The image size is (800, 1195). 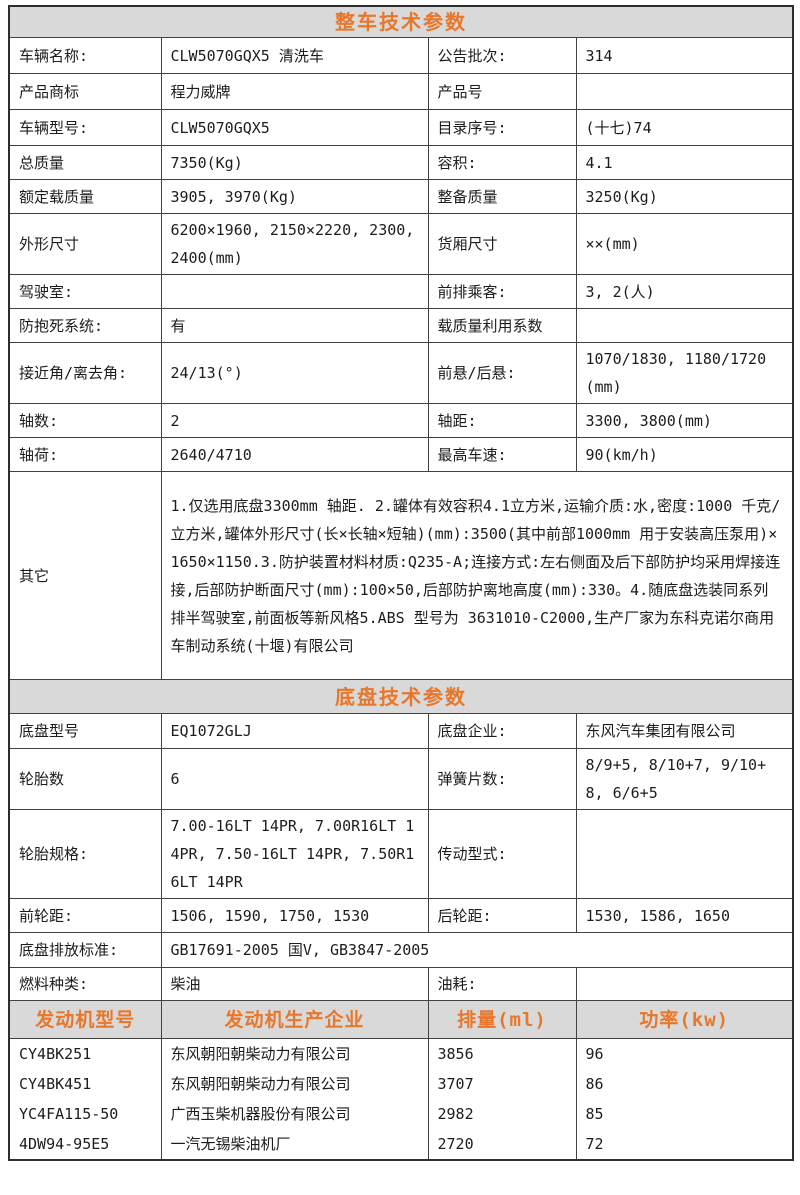 What do you see at coordinates (294, 915) in the screenshot?
I see `value-cell: 1506, 1590, 1750, 1530` at bounding box center [294, 915].